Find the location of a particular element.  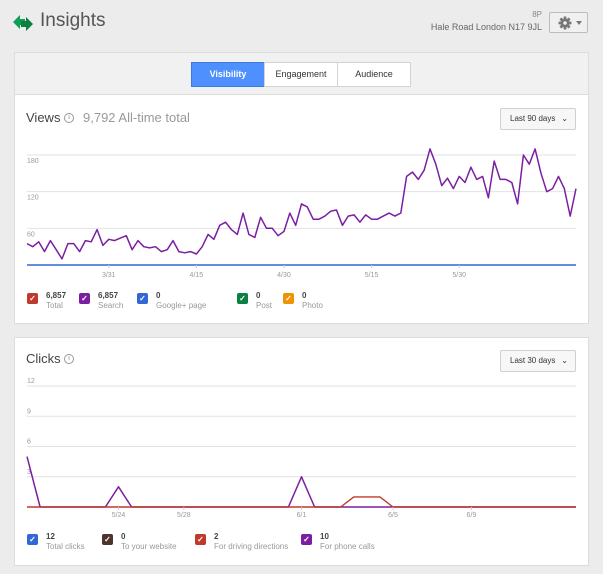

tab-bar: Visibility Engagement Audience is located at coordinates (301, 73).